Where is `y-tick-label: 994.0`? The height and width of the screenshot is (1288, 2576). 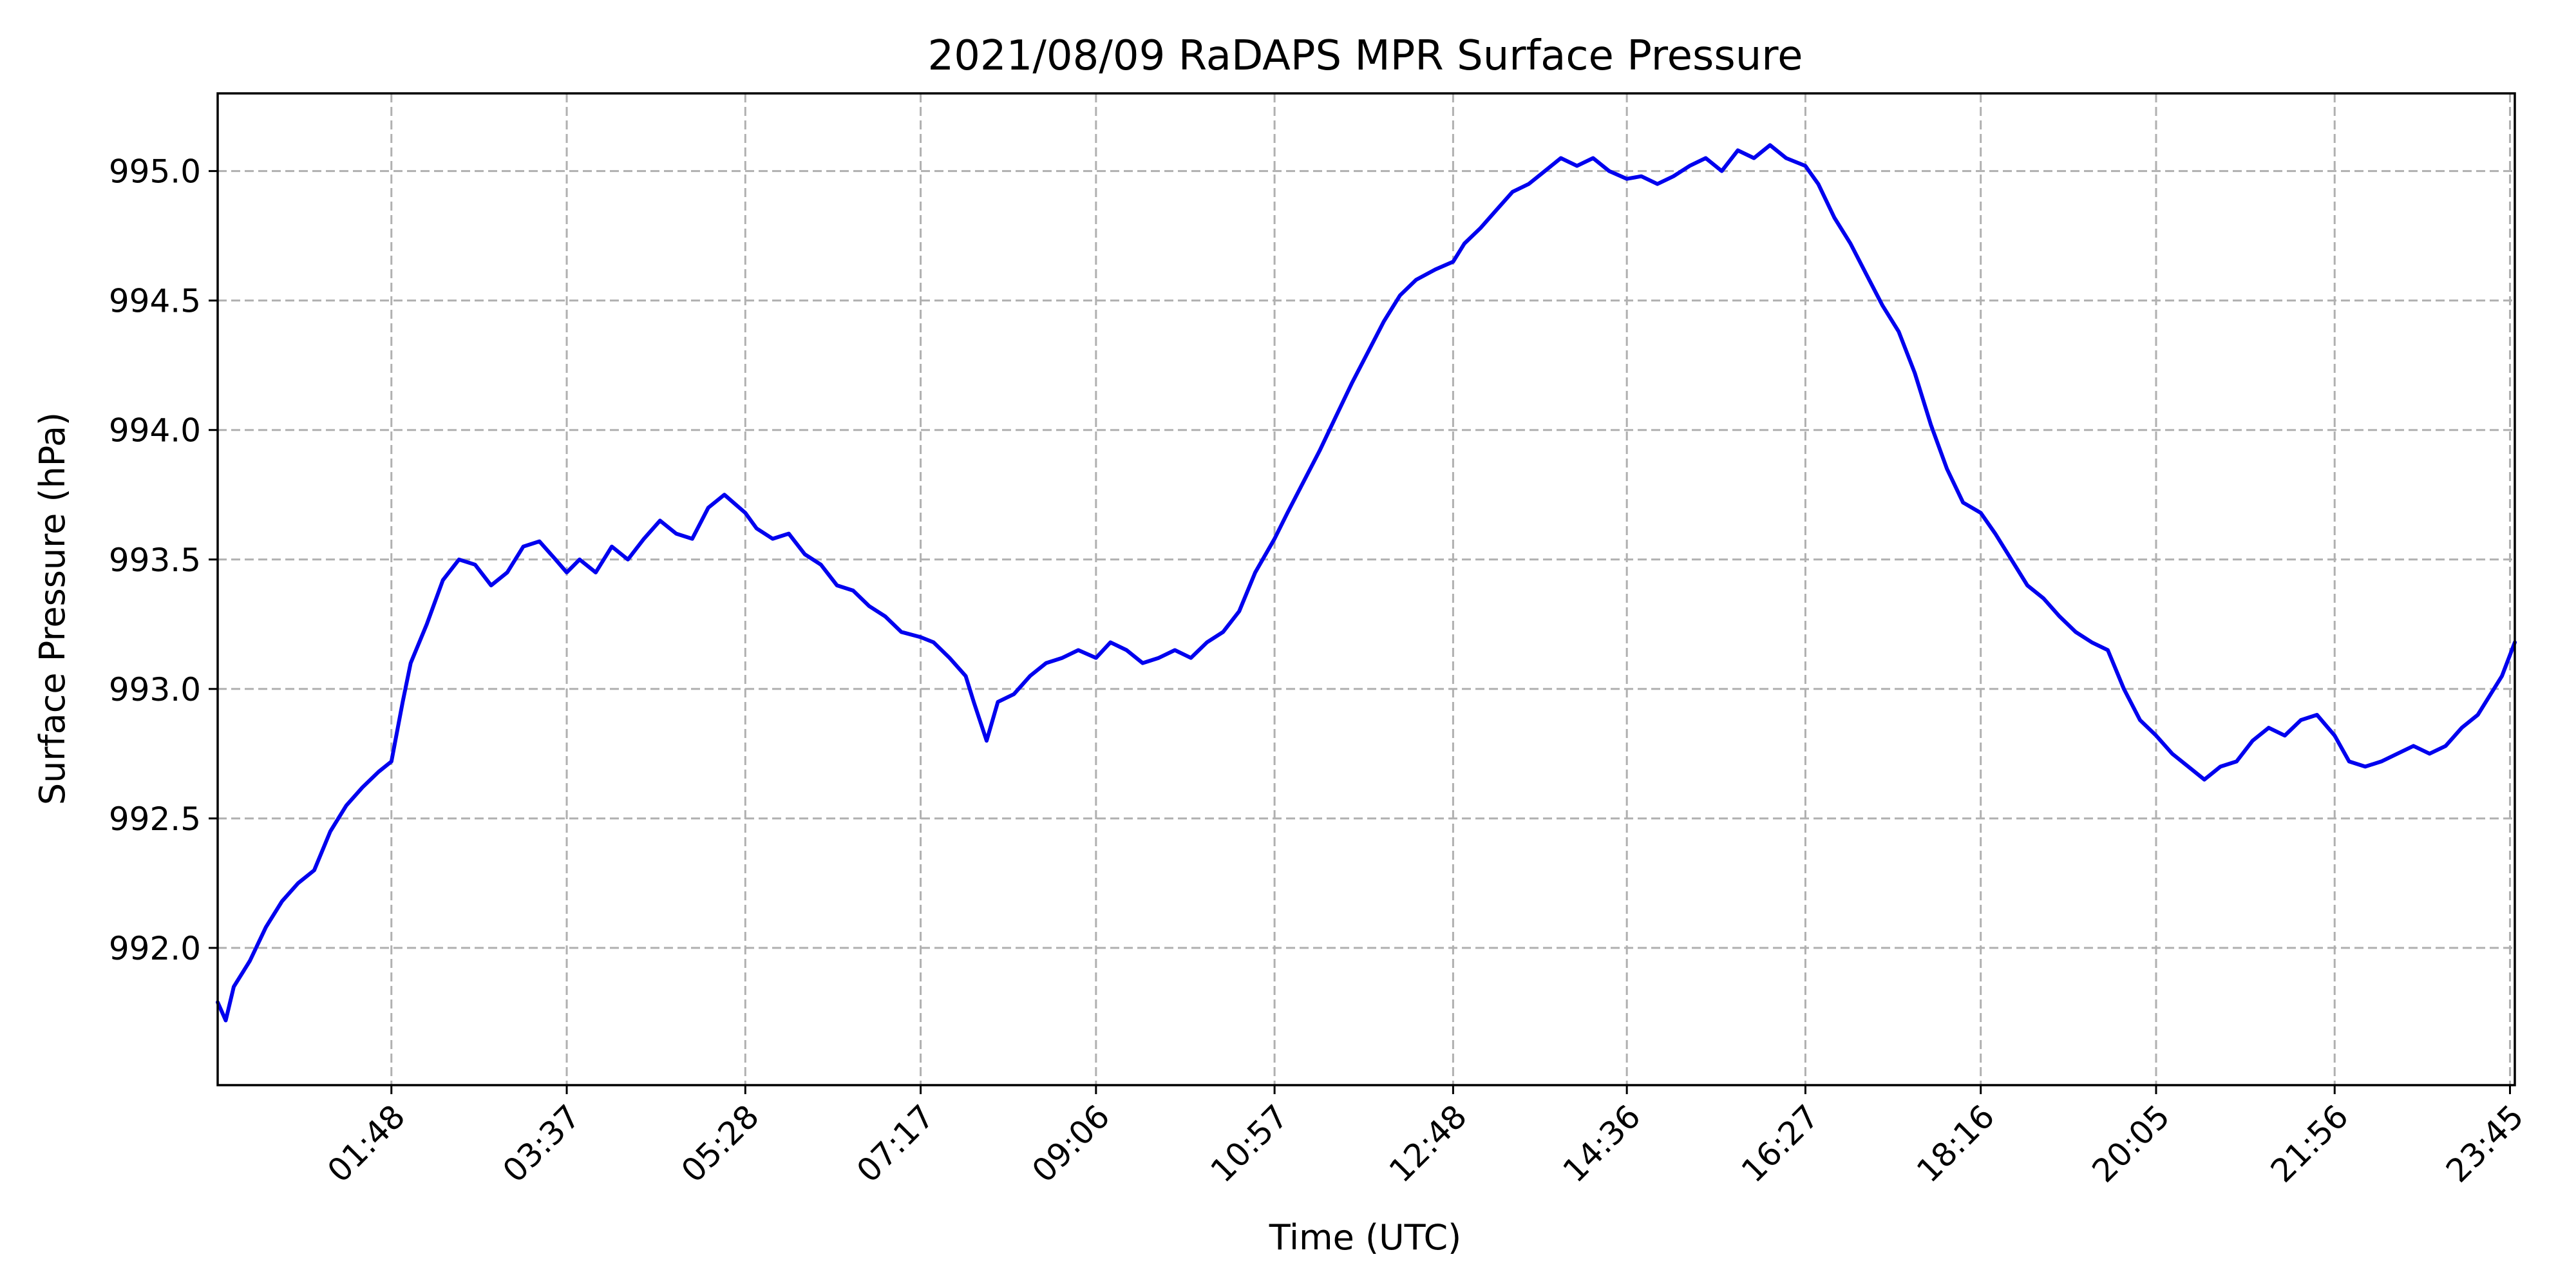
y-tick-label: 994.0 is located at coordinates (155, 431).